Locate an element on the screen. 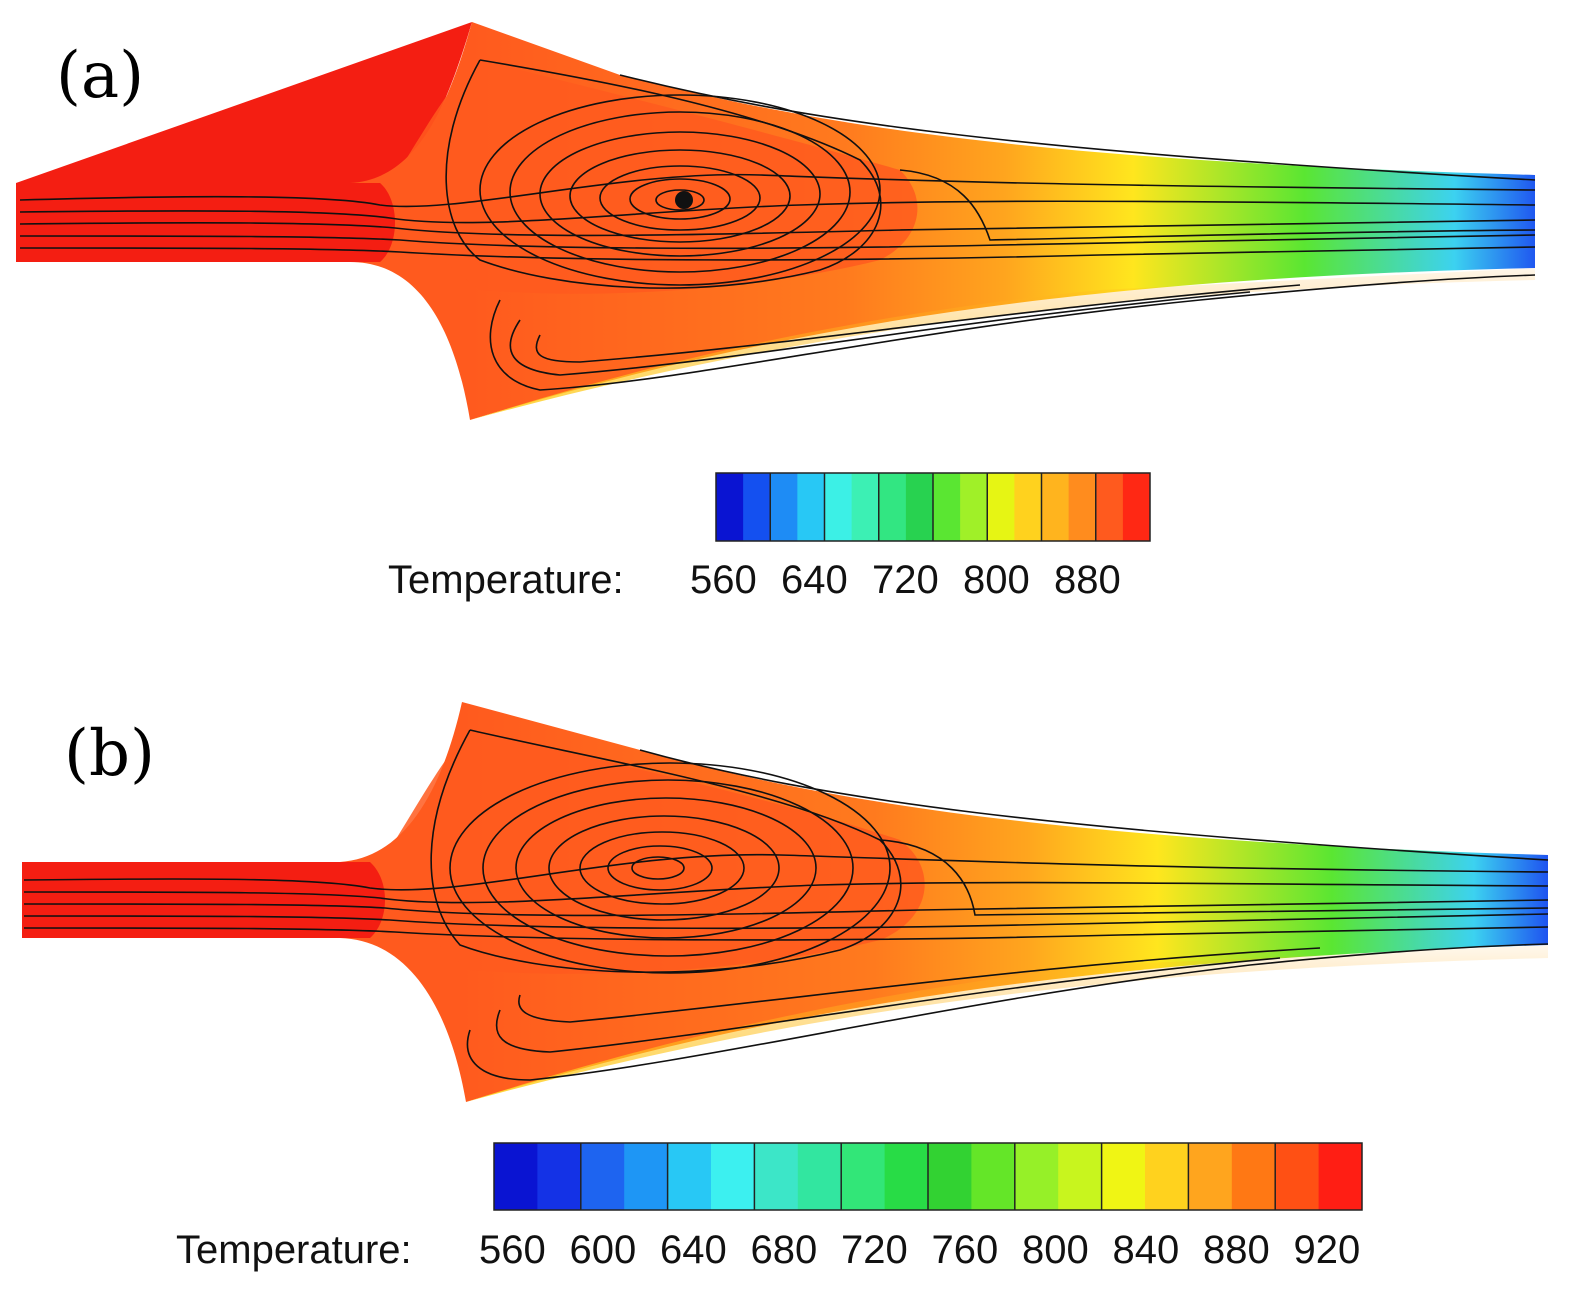 This screenshot has height=1301, width=1576. colorbar-a-tick-label: 880 is located at coordinates (1087, 580).